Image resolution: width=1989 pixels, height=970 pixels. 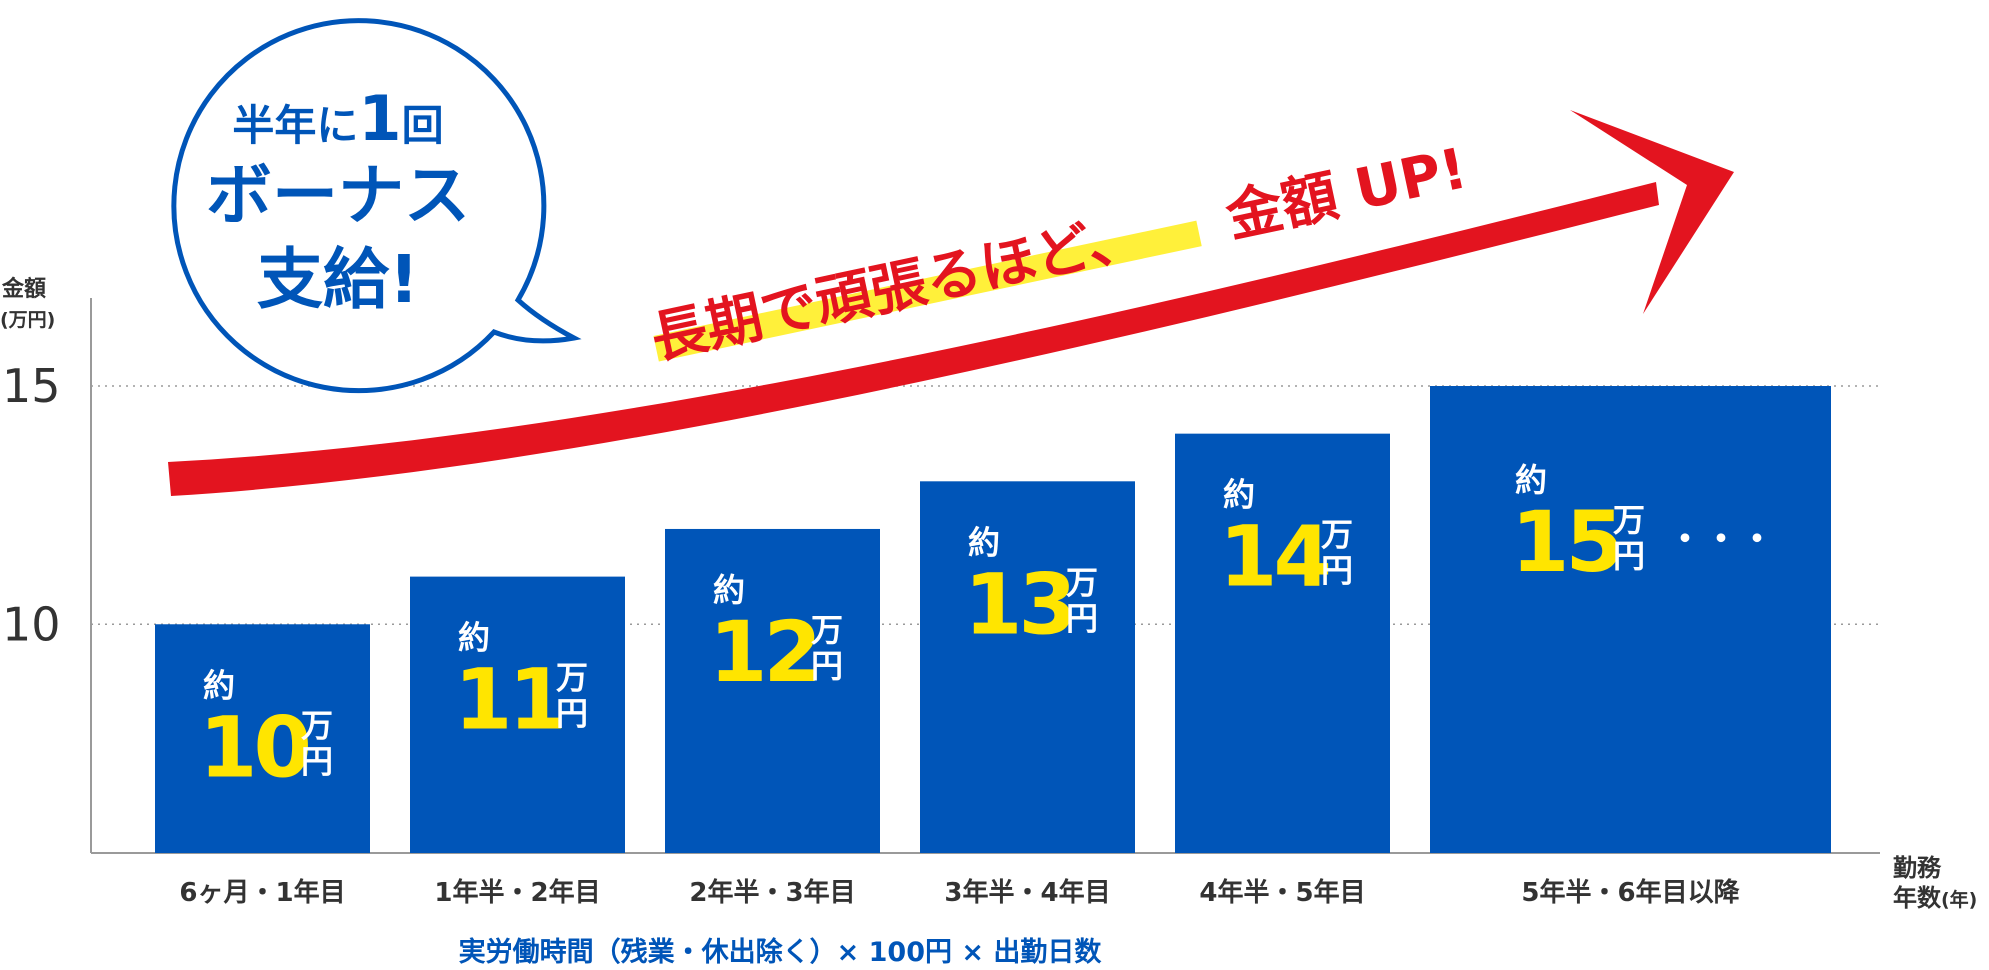 I want to click on x-tick-label: 6ヶ月・1年目, so click(x=262, y=892).